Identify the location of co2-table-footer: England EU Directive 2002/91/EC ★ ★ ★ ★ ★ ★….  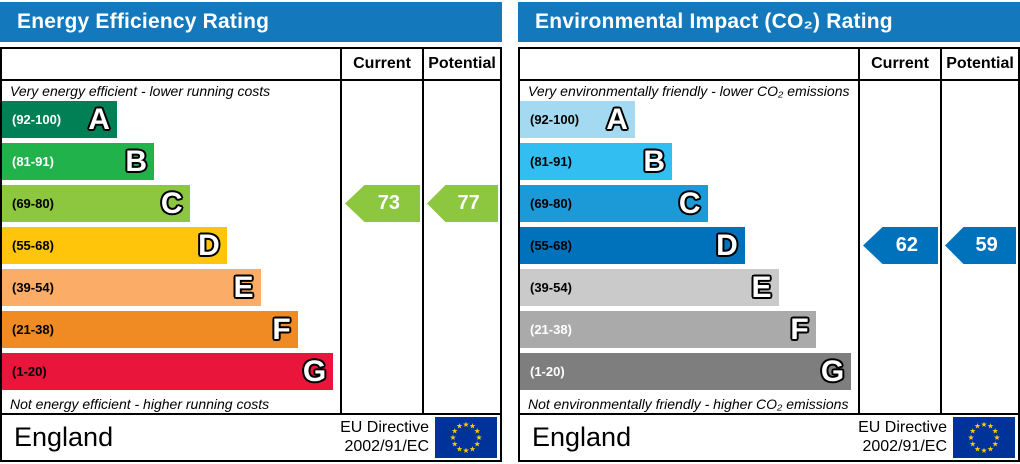
(769, 436).